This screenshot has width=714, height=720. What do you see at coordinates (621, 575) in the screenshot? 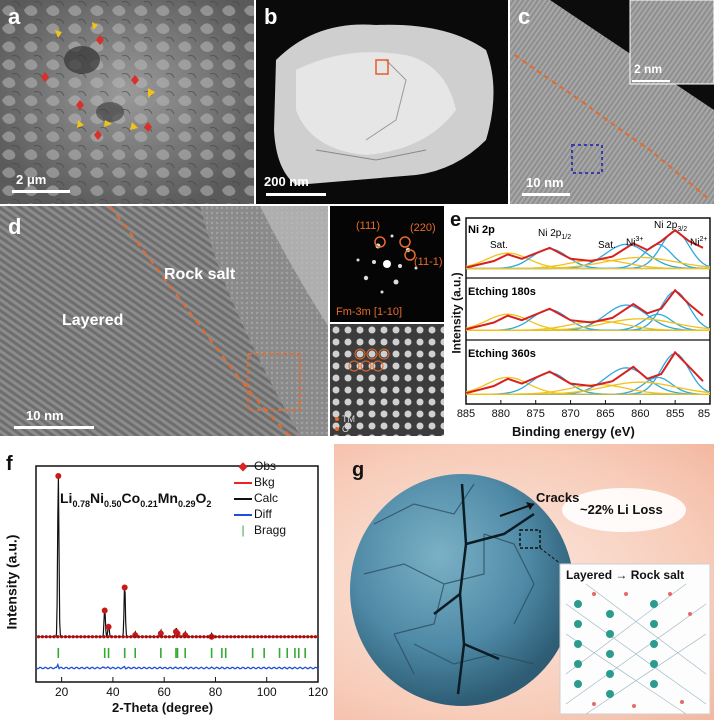
I see `transition-arrow: →` at bounding box center [621, 575].